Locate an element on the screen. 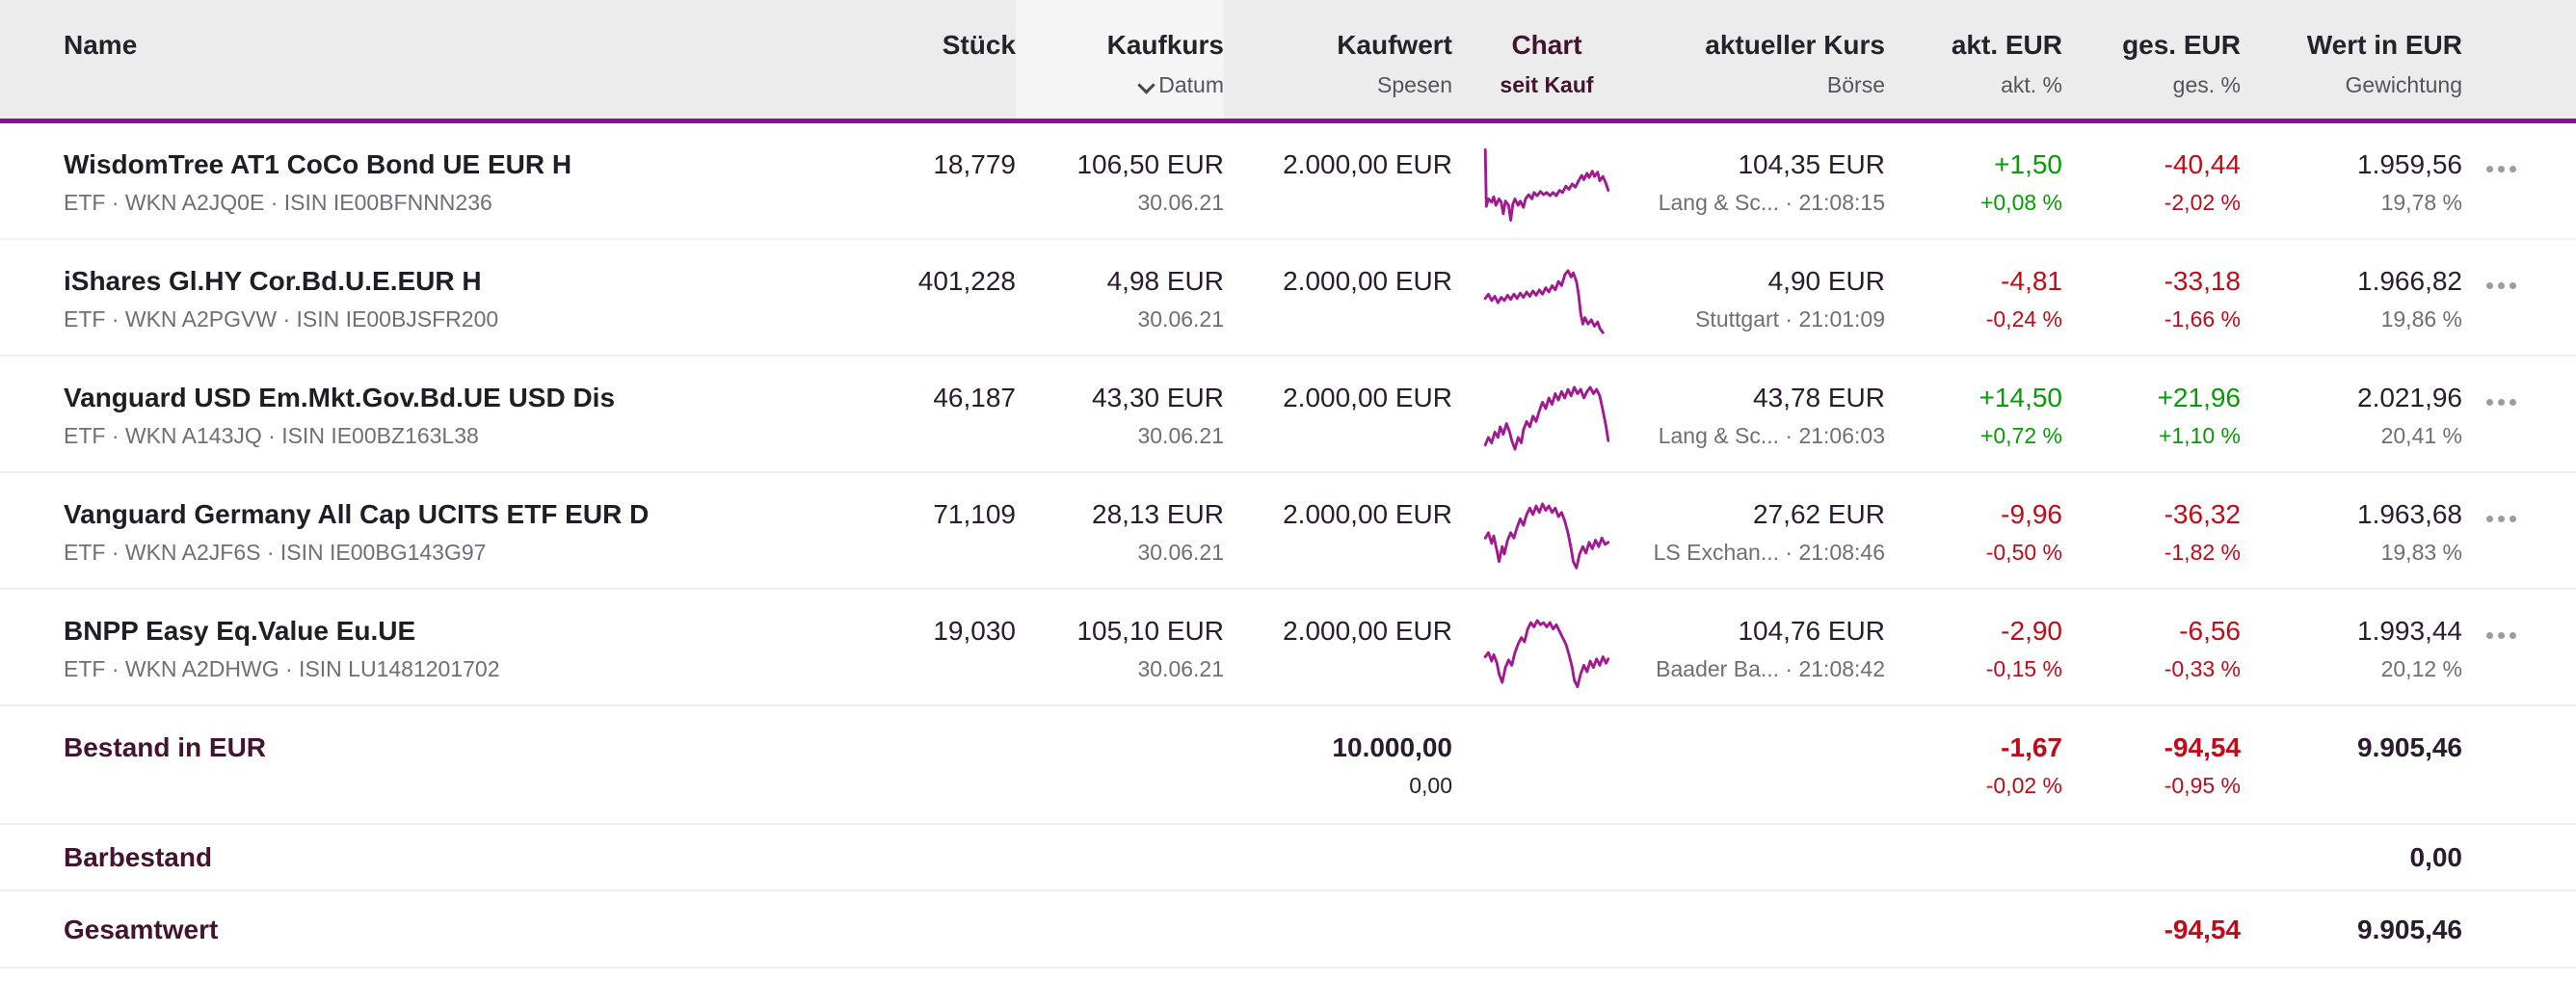  akt-pct-value: +0,08 % is located at coordinates (2020, 202).